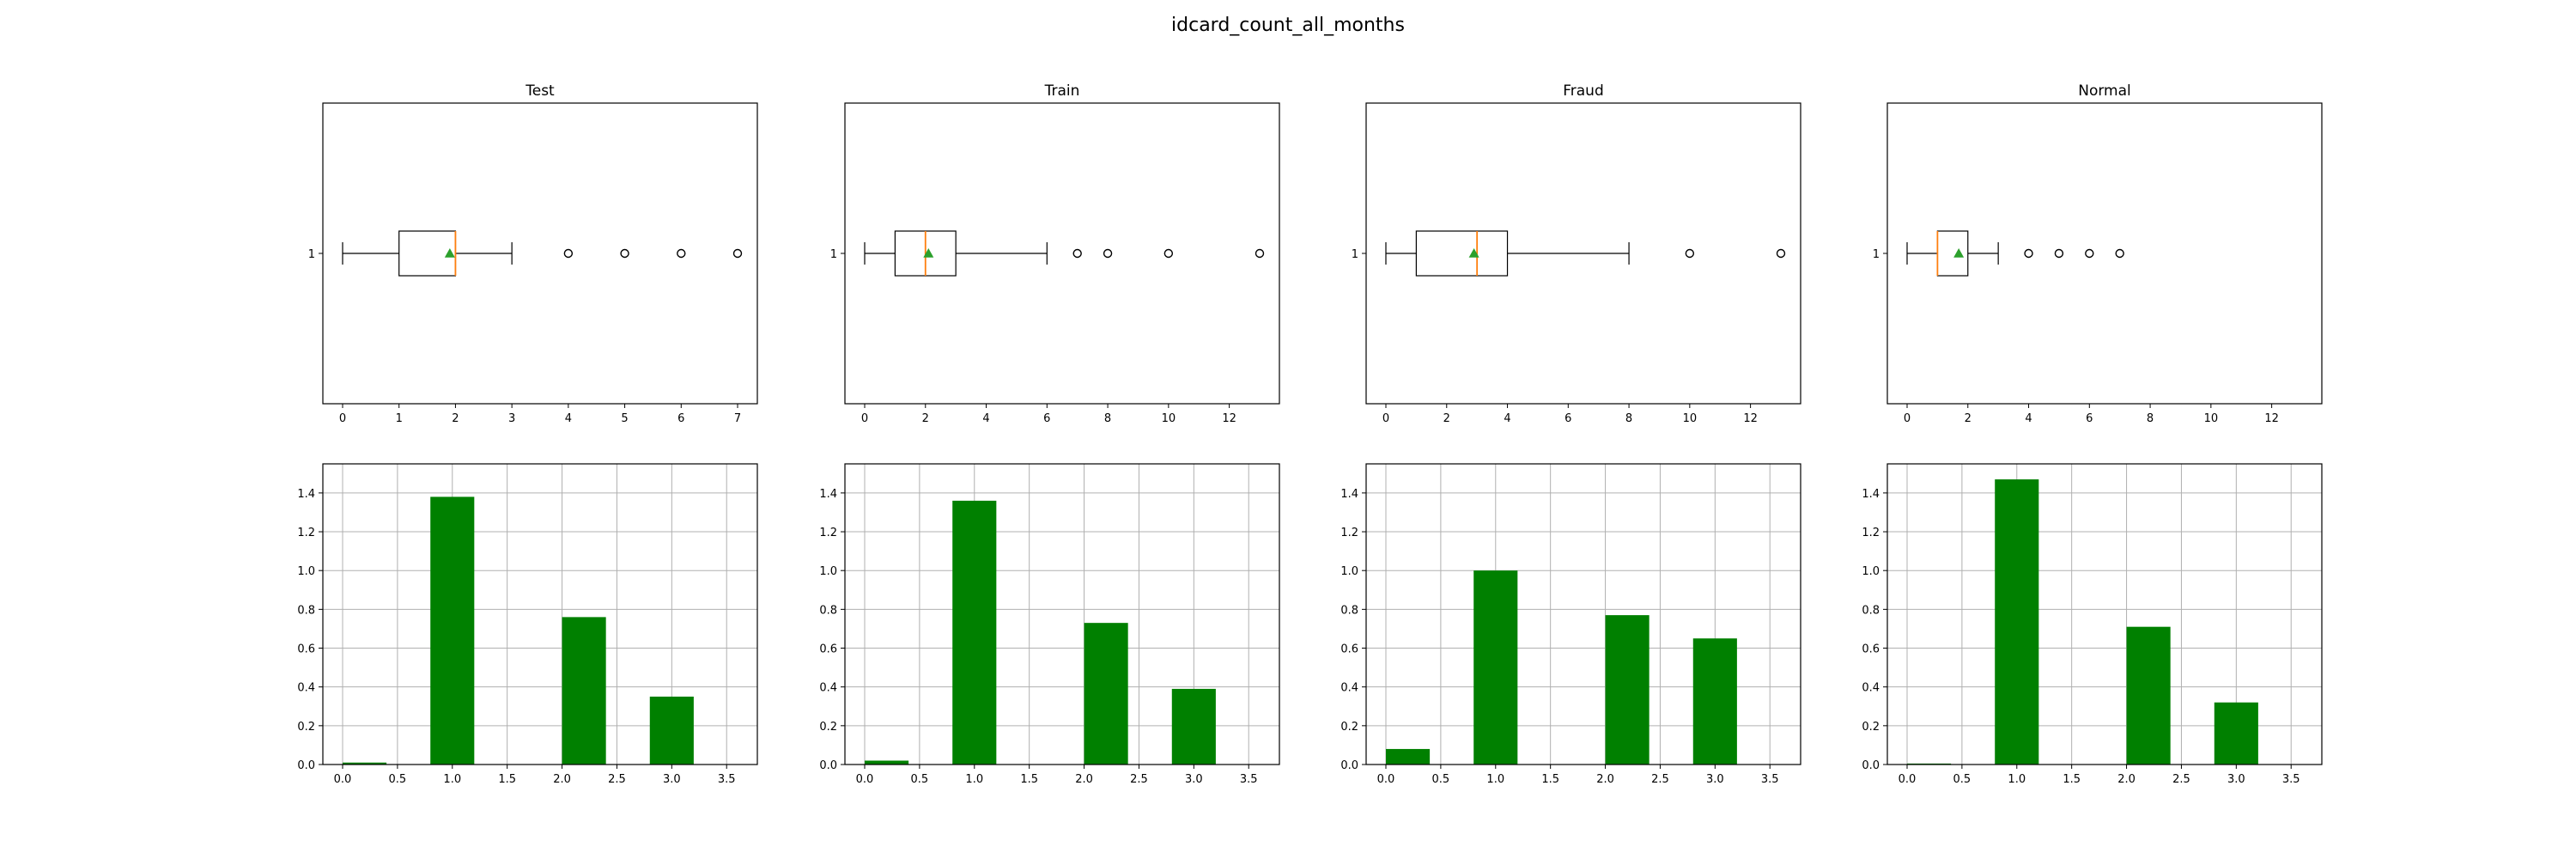 This screenshot has width=2576, height=859. What do you see at coordinates (737, 418) in the screenshot?
I see `x-tick-label: 7` at bounding box center [737, 418].